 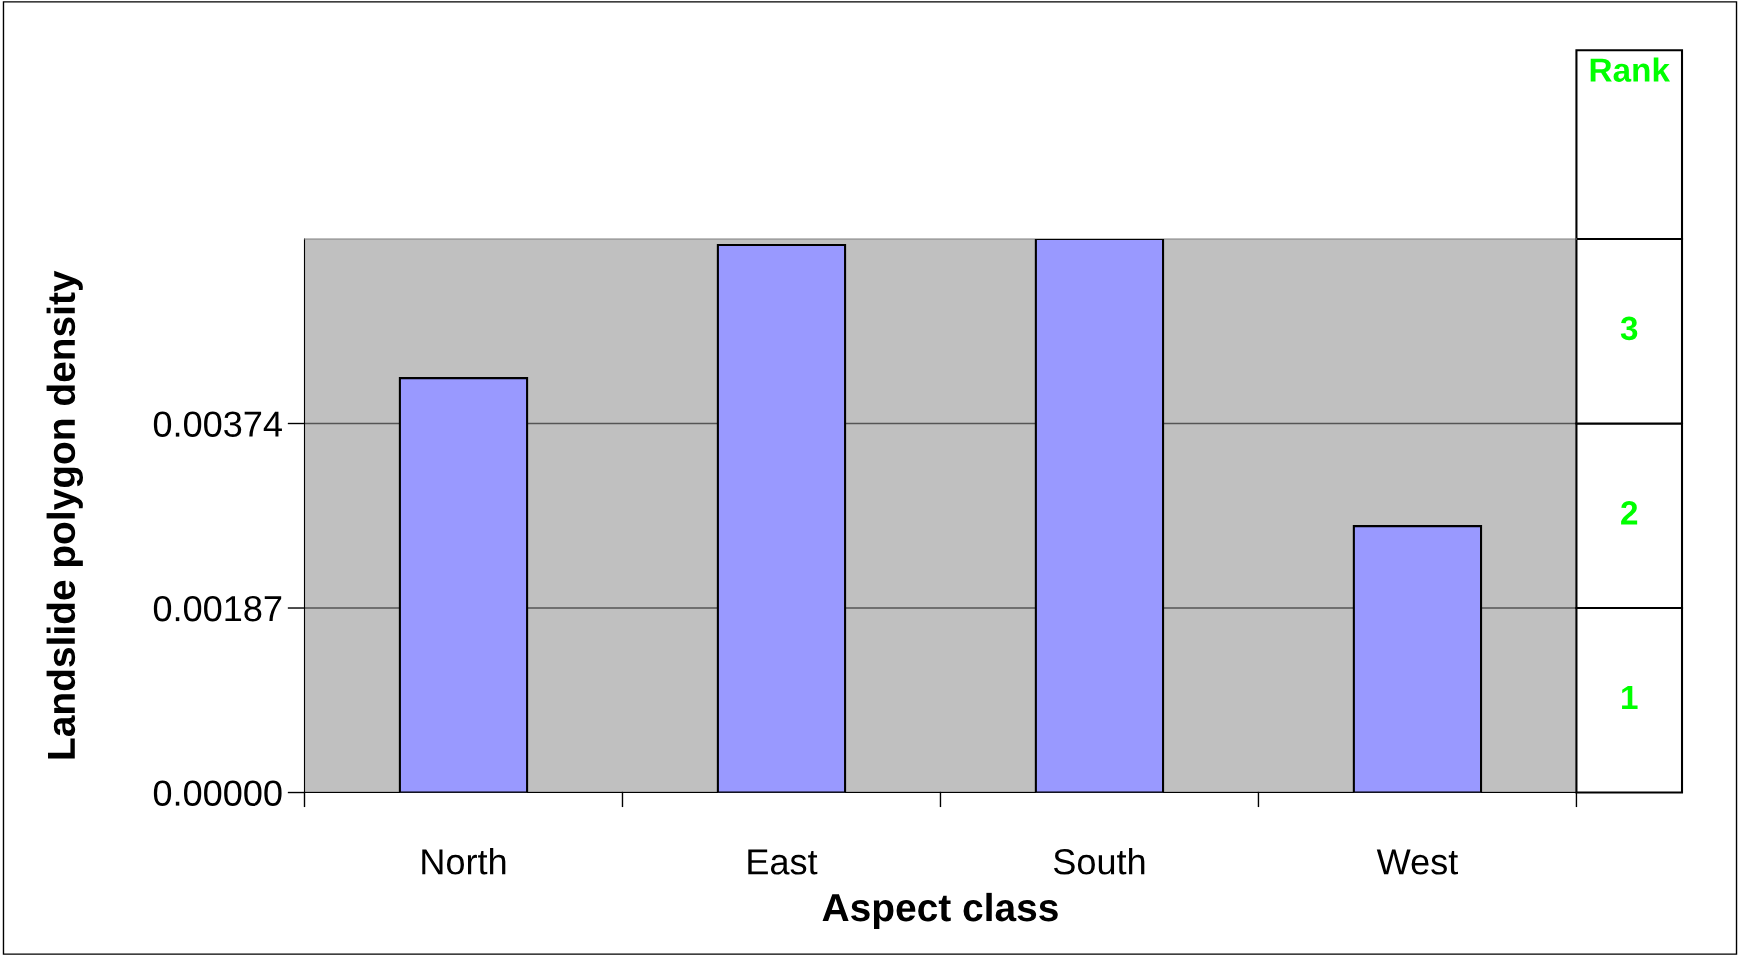 What do you see at coordinates (783, 862) in the screenshot?
I see `x-tick-label: East` at bounding box center [783, 862].